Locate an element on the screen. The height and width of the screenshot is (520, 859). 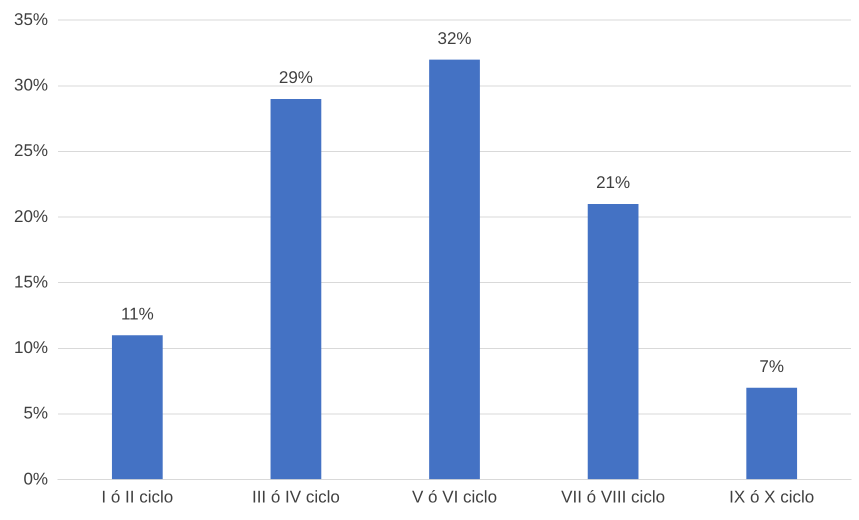
data-label: 21% is located at coordinates (613, 182).